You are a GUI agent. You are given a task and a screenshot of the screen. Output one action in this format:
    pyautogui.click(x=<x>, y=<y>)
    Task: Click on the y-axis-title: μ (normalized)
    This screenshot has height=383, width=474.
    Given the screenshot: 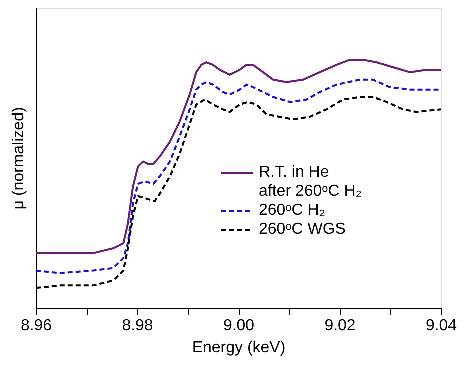 What is the action you would take?
    pyautogui.click(x=19, y=158)
    